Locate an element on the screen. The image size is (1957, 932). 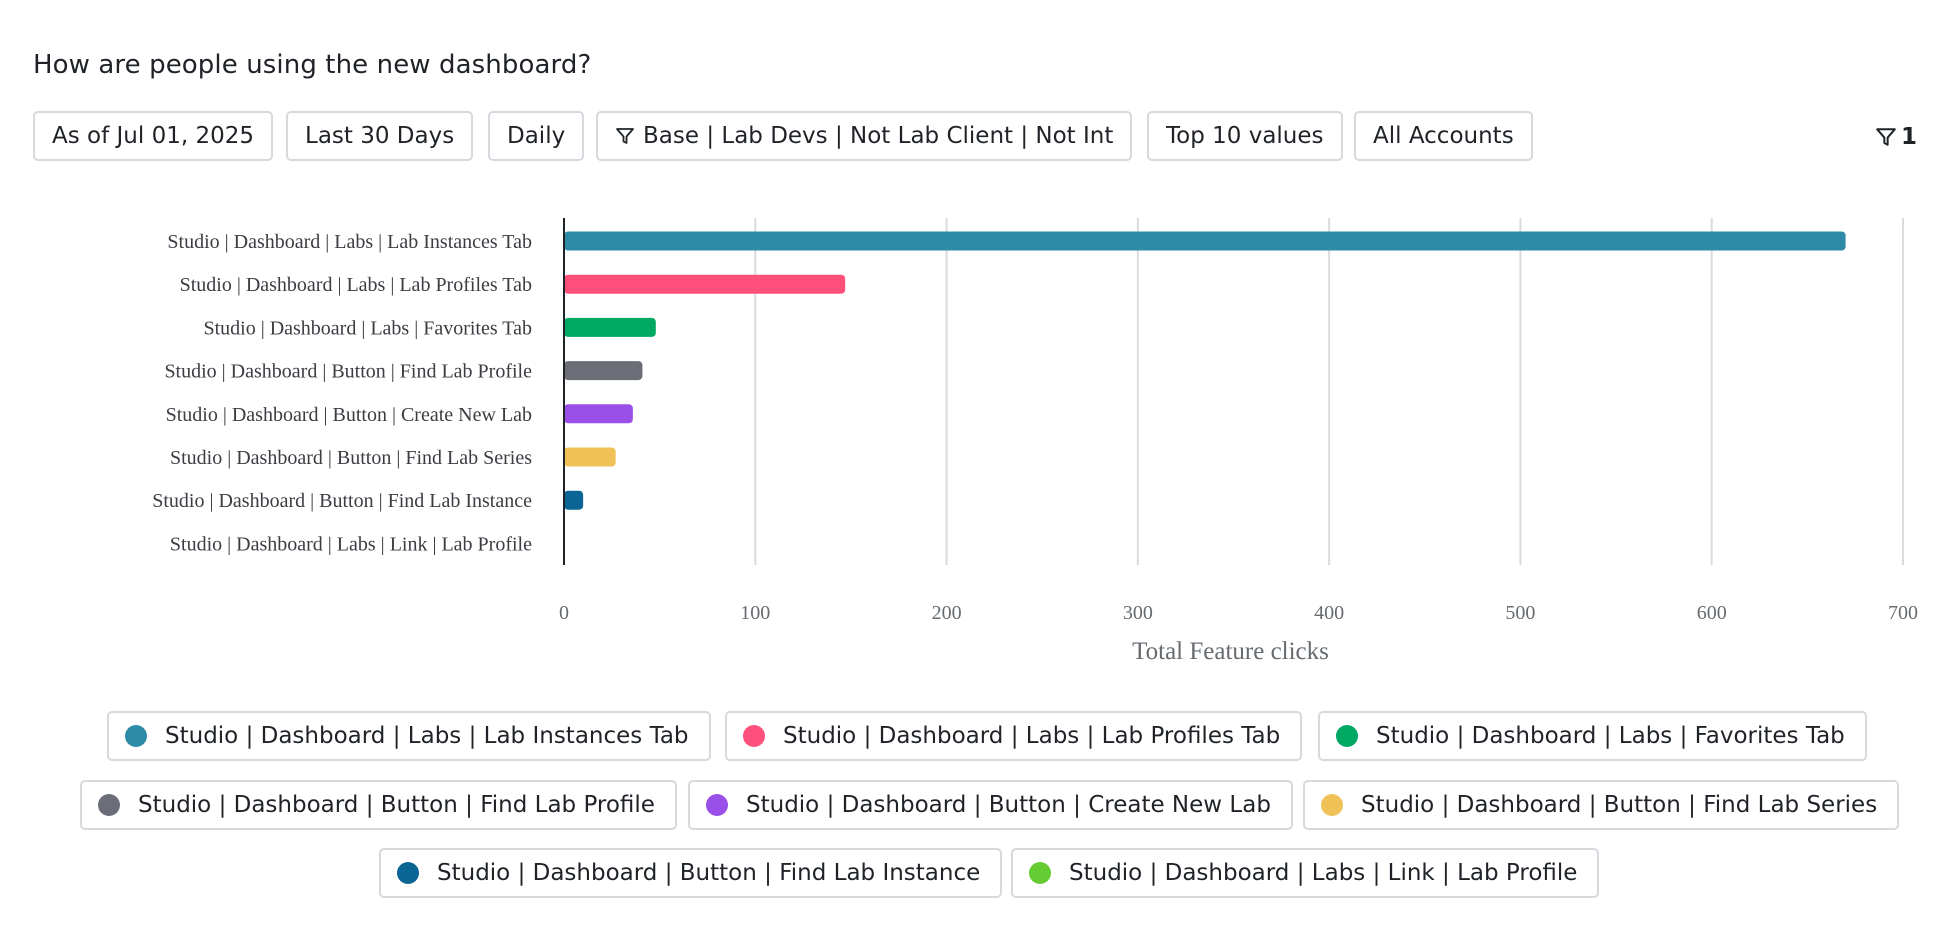
active-filters-button: 1 is located at coordinates (1896, 137).